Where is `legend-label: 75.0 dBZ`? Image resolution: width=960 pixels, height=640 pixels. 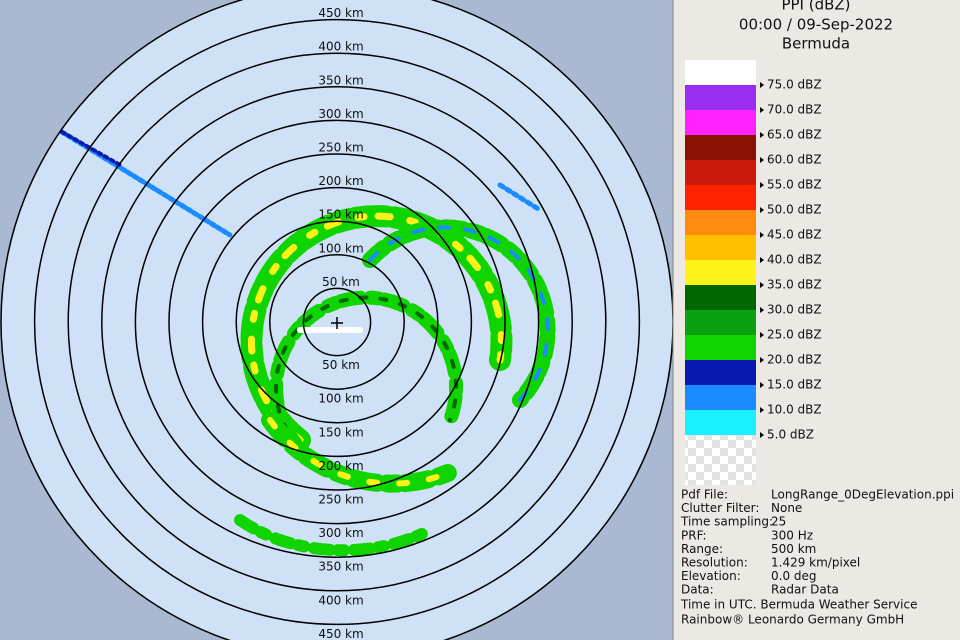 legend-label: 75.0 dBZ is located at coordinates (794, 85).